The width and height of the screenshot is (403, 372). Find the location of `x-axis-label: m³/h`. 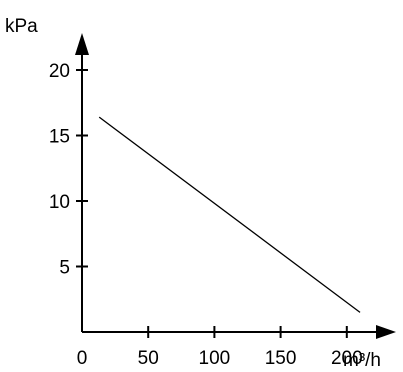

x-axis-label: m³/h is located at coordinates (362, 360).